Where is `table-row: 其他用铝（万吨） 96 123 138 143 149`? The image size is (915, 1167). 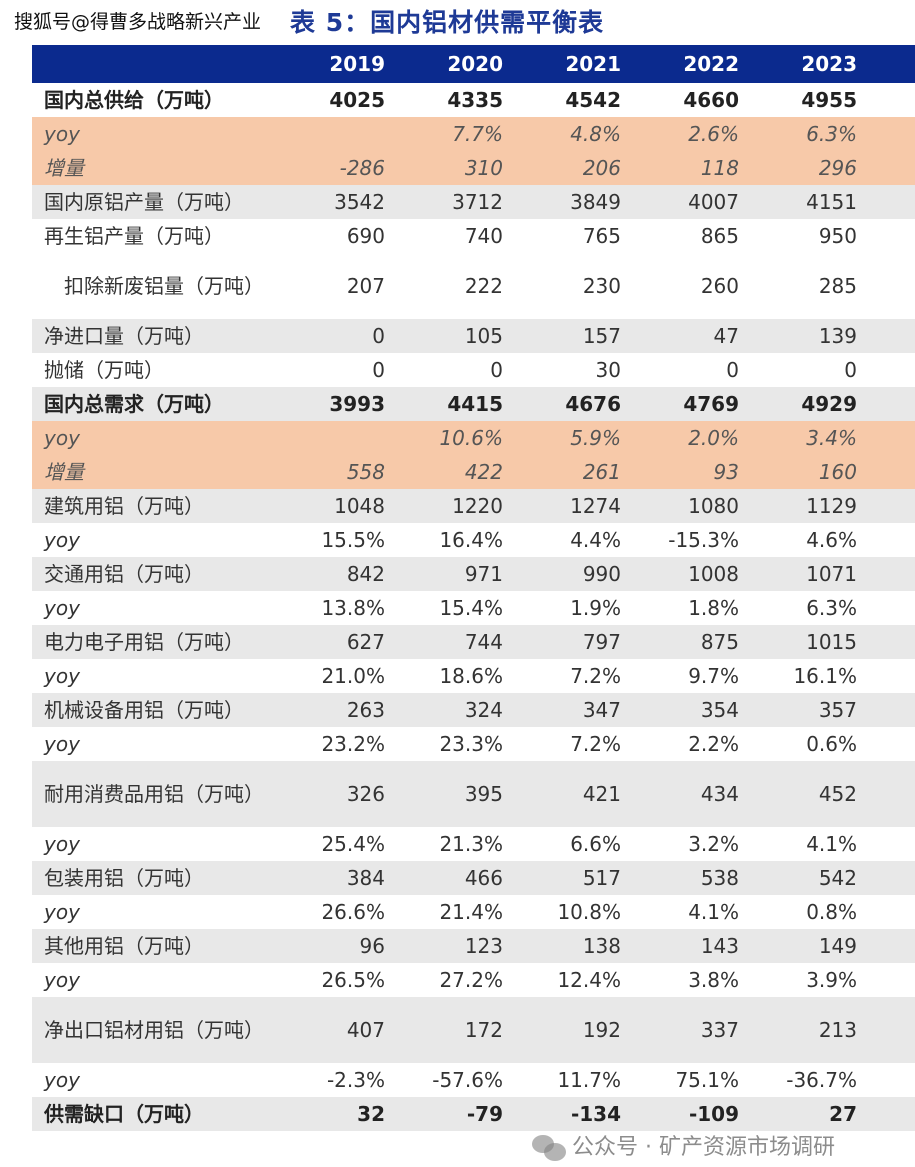 table-row: 其他用铝（万吨） 96 123 138 143 149 is located at coordinates (473, 946).